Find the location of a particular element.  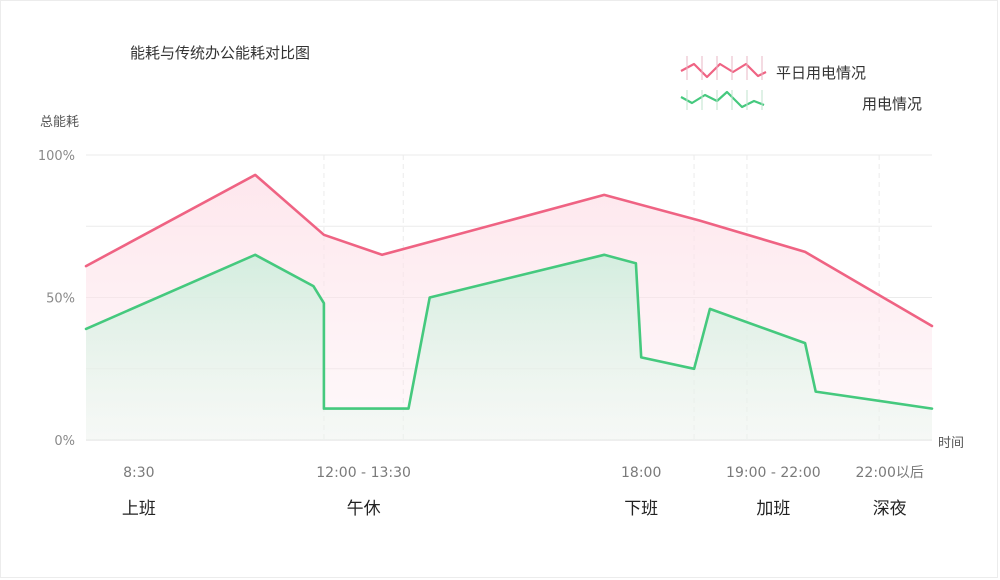

y-tick-label: 0% is located at coordinates (64, 441).